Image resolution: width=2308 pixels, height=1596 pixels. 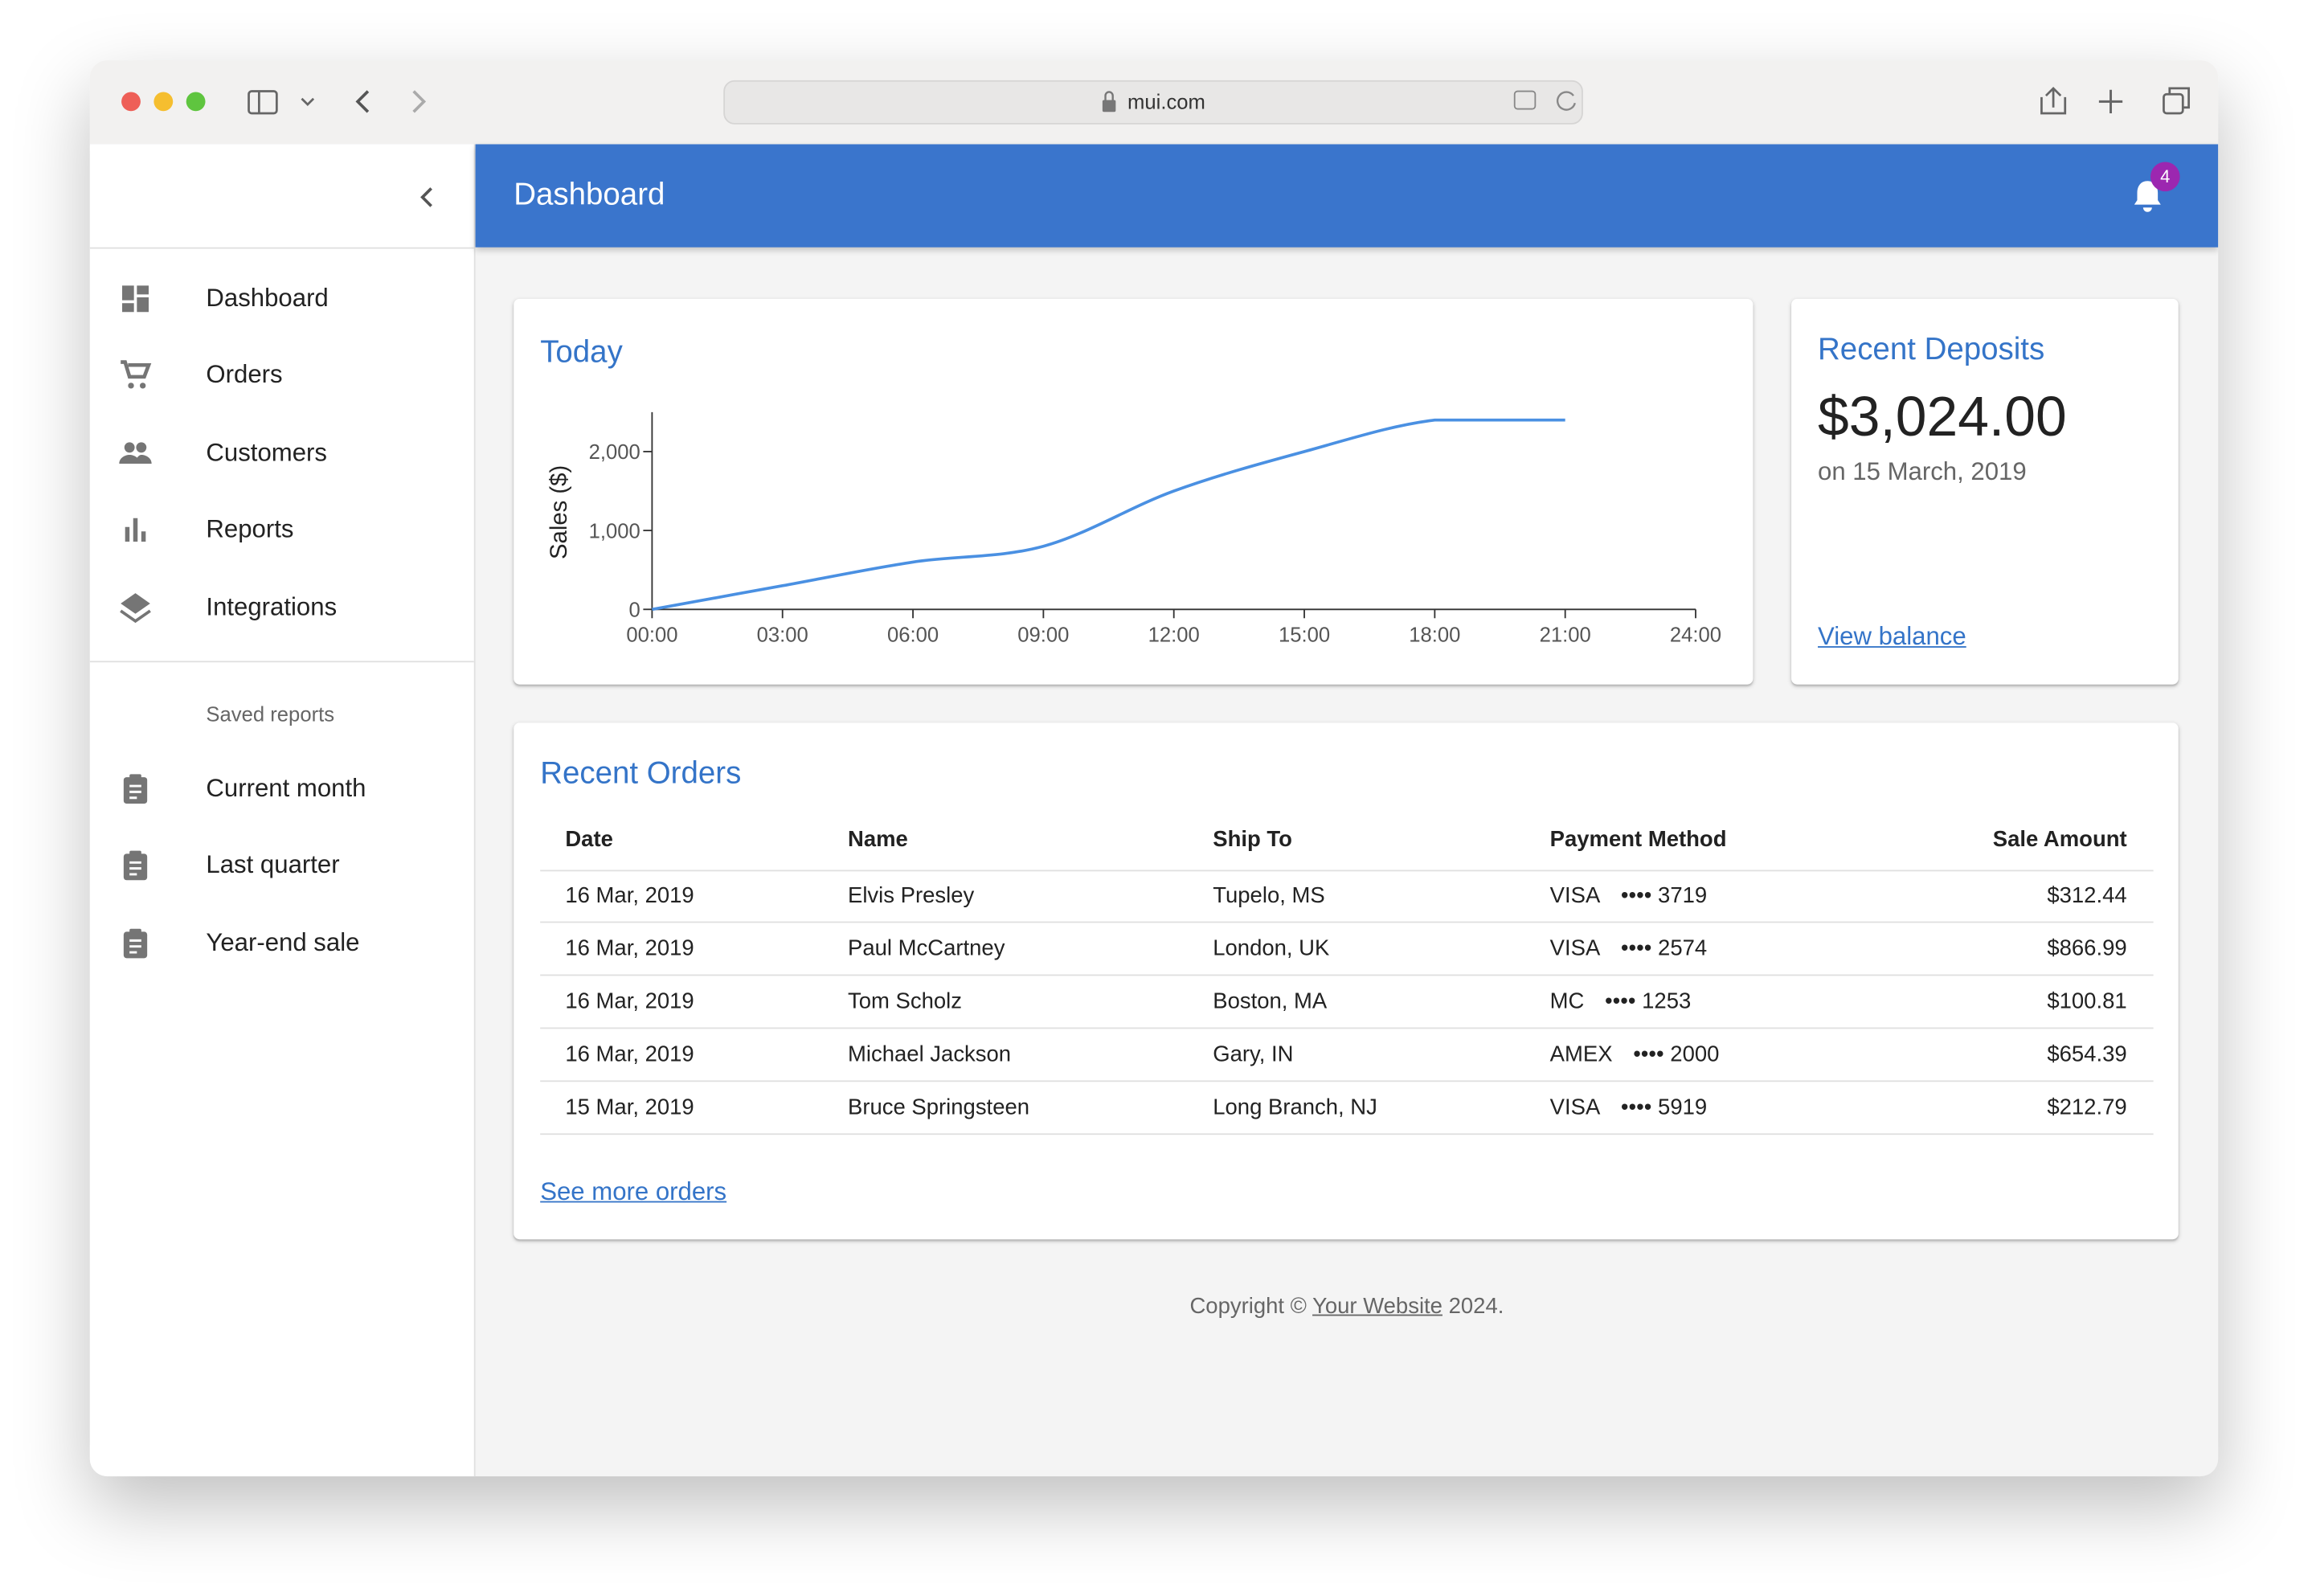 I want to click on payment-part: MC, so click(x=1567, y=1001).